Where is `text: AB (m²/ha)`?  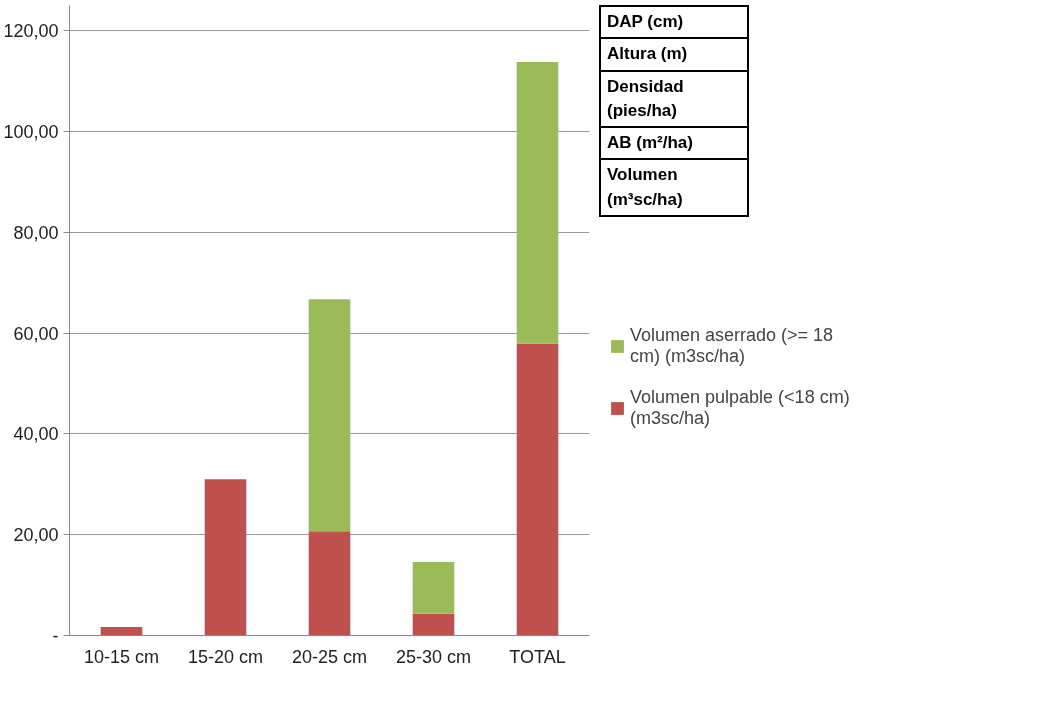 text: AB (m²/ha) is located at coordinates (674, 143).